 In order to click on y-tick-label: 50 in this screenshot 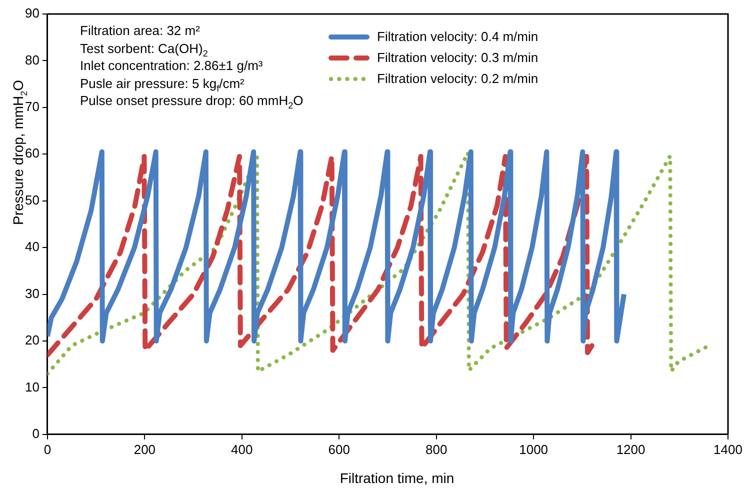, I will do `click(32, 200)`.